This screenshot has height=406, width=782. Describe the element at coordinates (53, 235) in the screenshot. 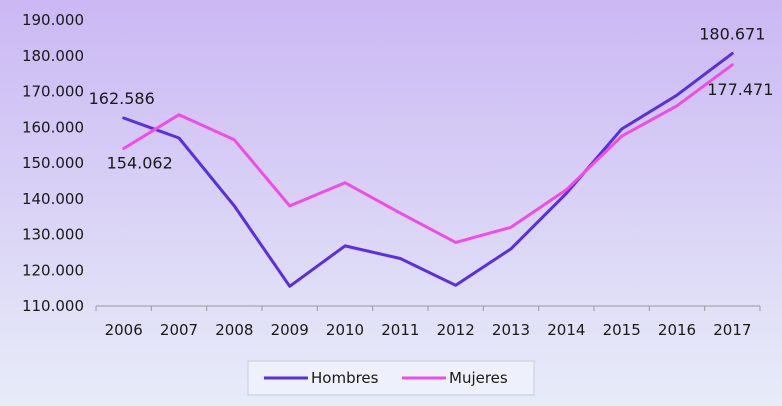

I see `y-tick-label: 130.000` at that location.